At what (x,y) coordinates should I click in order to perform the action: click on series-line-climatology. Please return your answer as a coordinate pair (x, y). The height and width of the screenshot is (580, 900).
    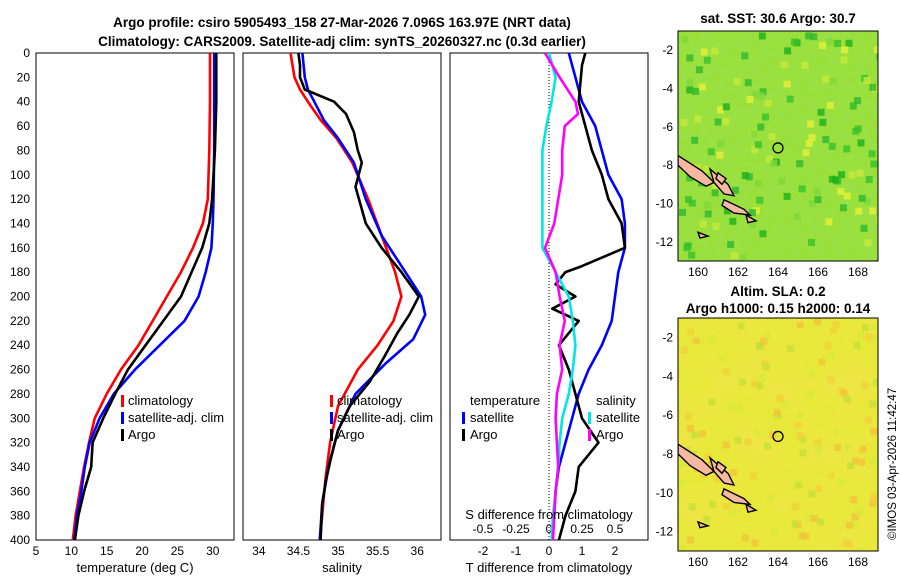
    Looking at the image, I should click on (141, 297).